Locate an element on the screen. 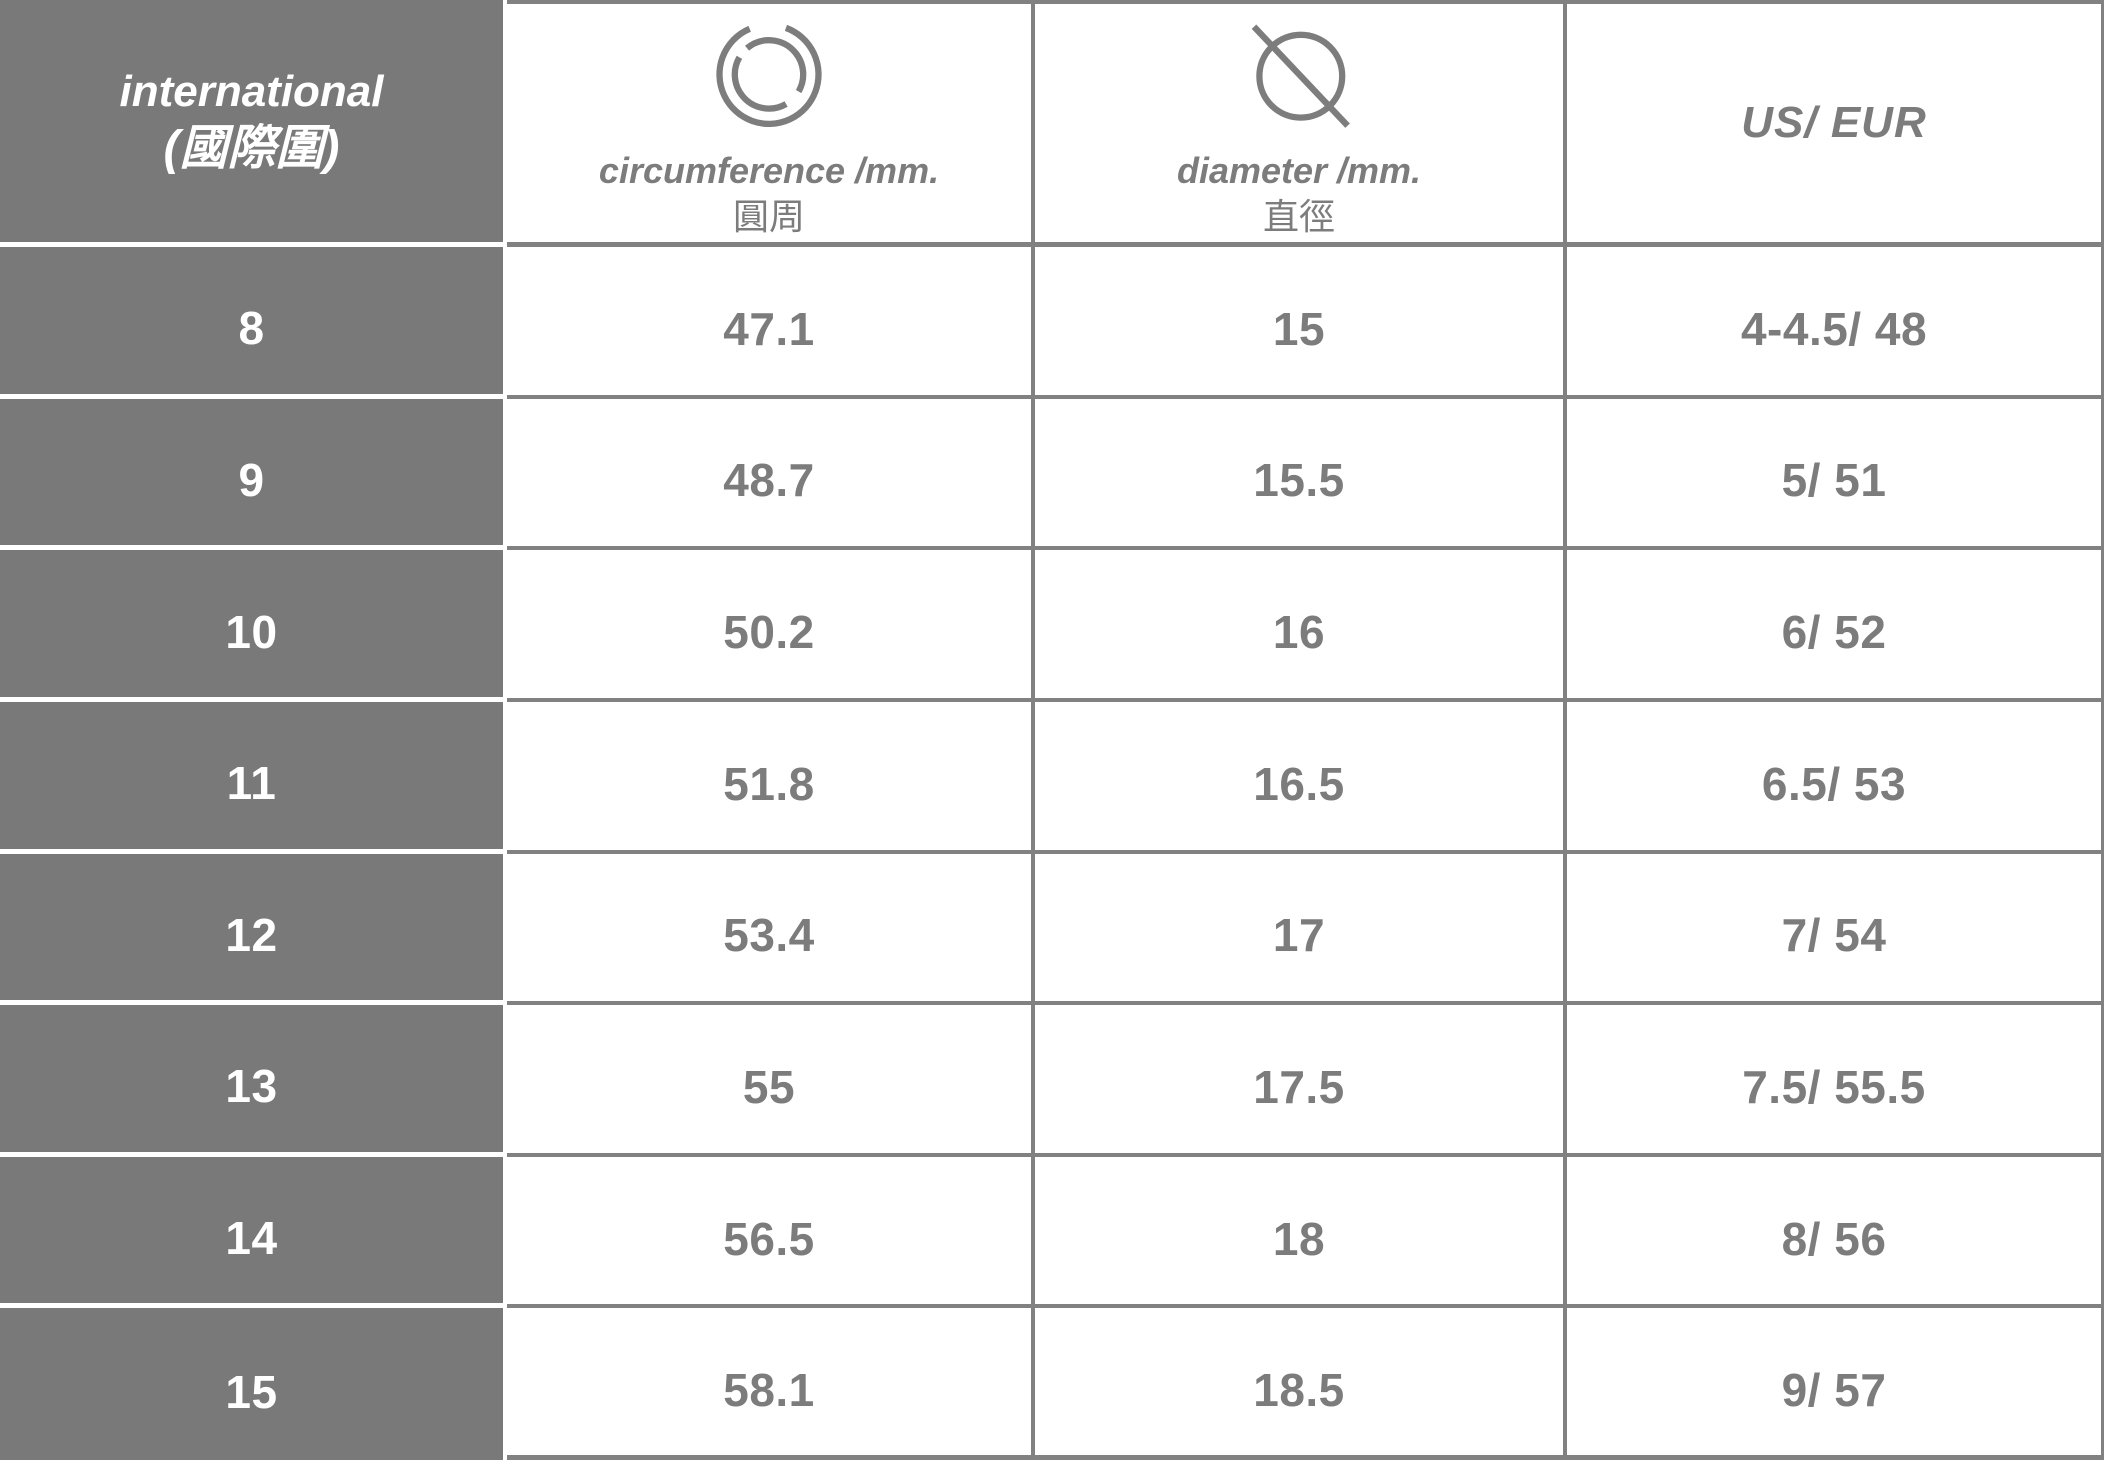  cell-international: 14 is located at coordinates (253, 1232).